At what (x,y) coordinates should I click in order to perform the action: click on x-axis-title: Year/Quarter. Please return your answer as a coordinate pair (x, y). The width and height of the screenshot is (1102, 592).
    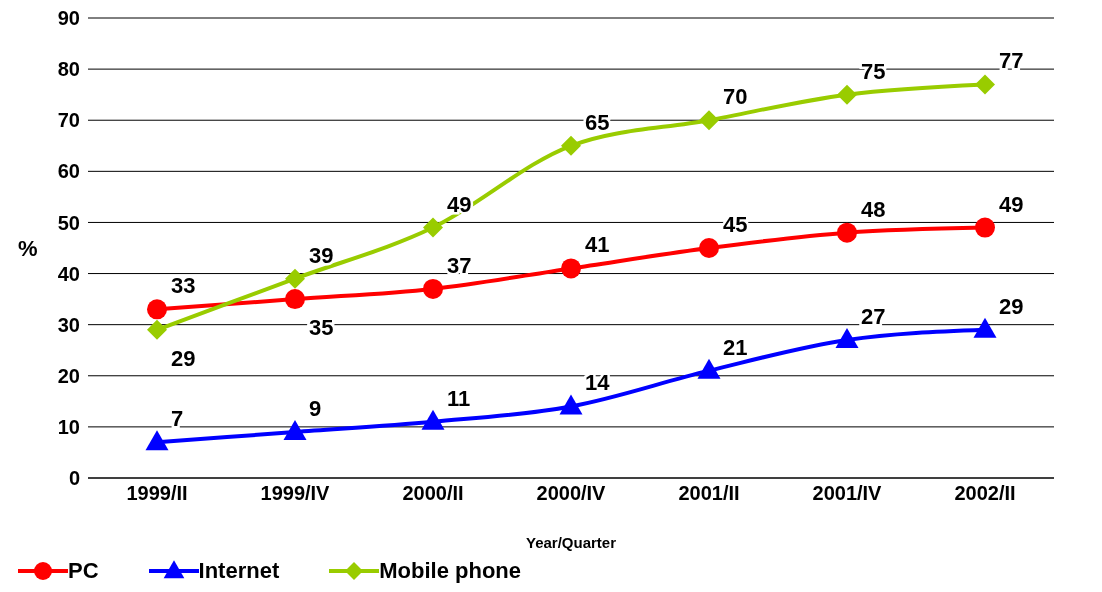
    Looking at the image, I should click on (571, 542).